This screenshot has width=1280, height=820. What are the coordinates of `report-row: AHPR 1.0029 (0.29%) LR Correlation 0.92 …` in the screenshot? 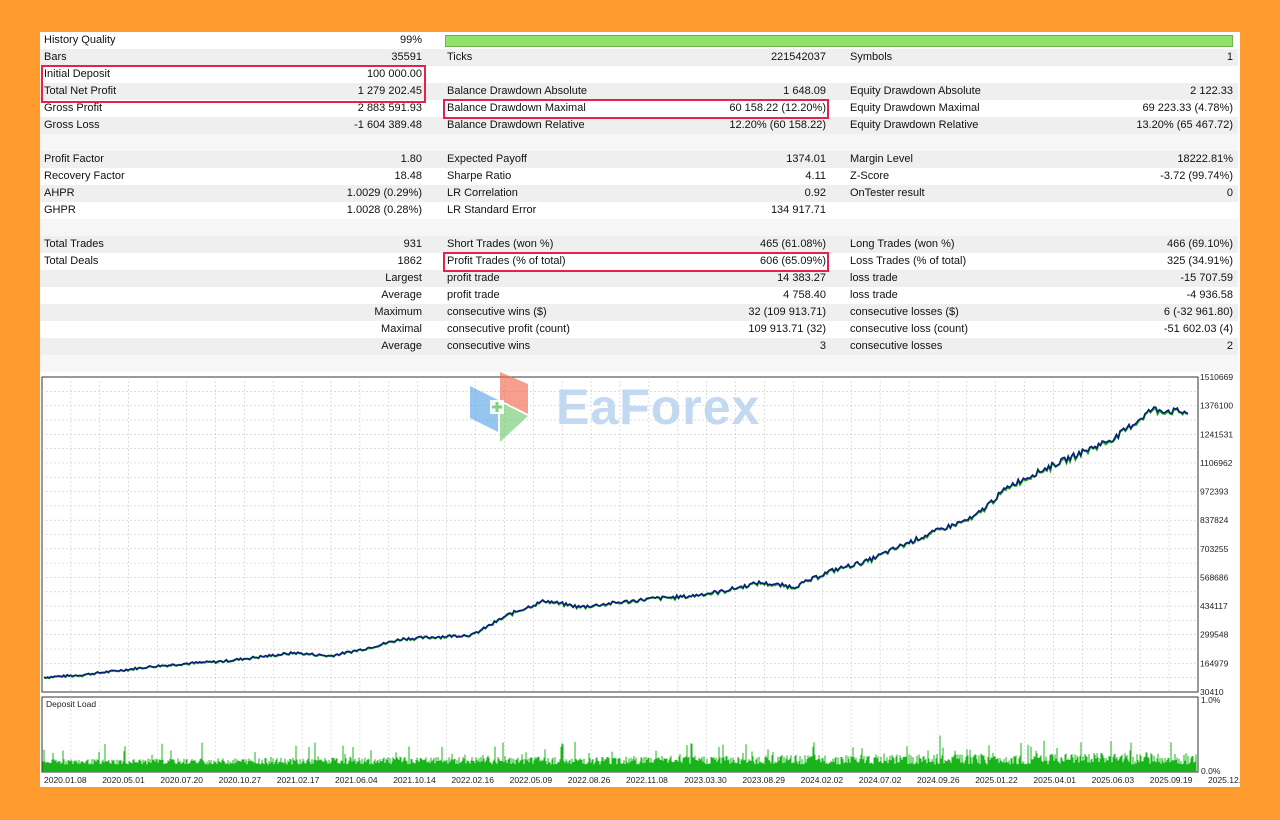 It's located at (639, 193).